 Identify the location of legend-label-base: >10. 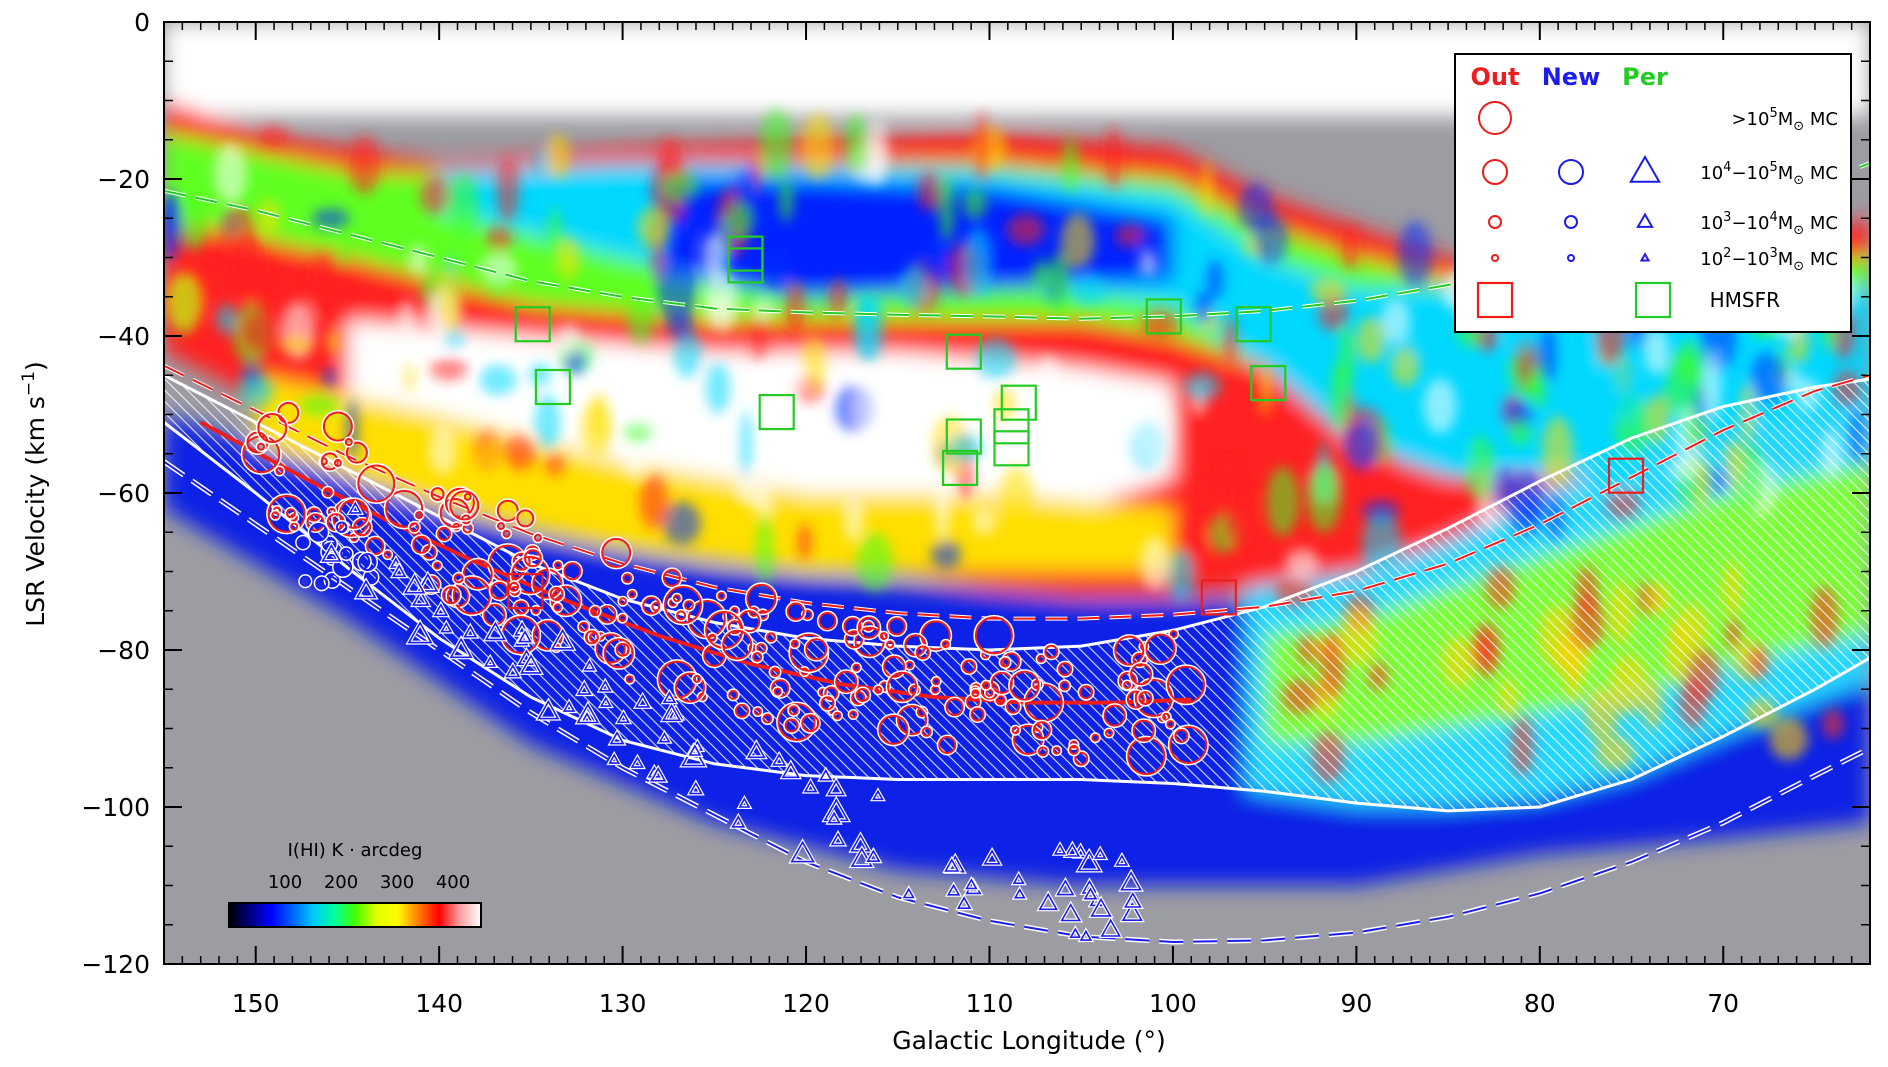
(1750, 119).